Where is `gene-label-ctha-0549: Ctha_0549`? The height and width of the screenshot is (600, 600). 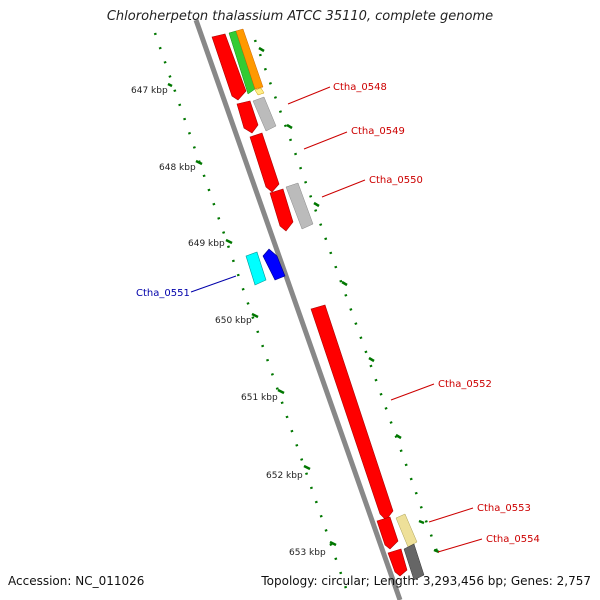
gene-label-ctha-0549: Ctha_0549 is located at coordinates (378, 131).